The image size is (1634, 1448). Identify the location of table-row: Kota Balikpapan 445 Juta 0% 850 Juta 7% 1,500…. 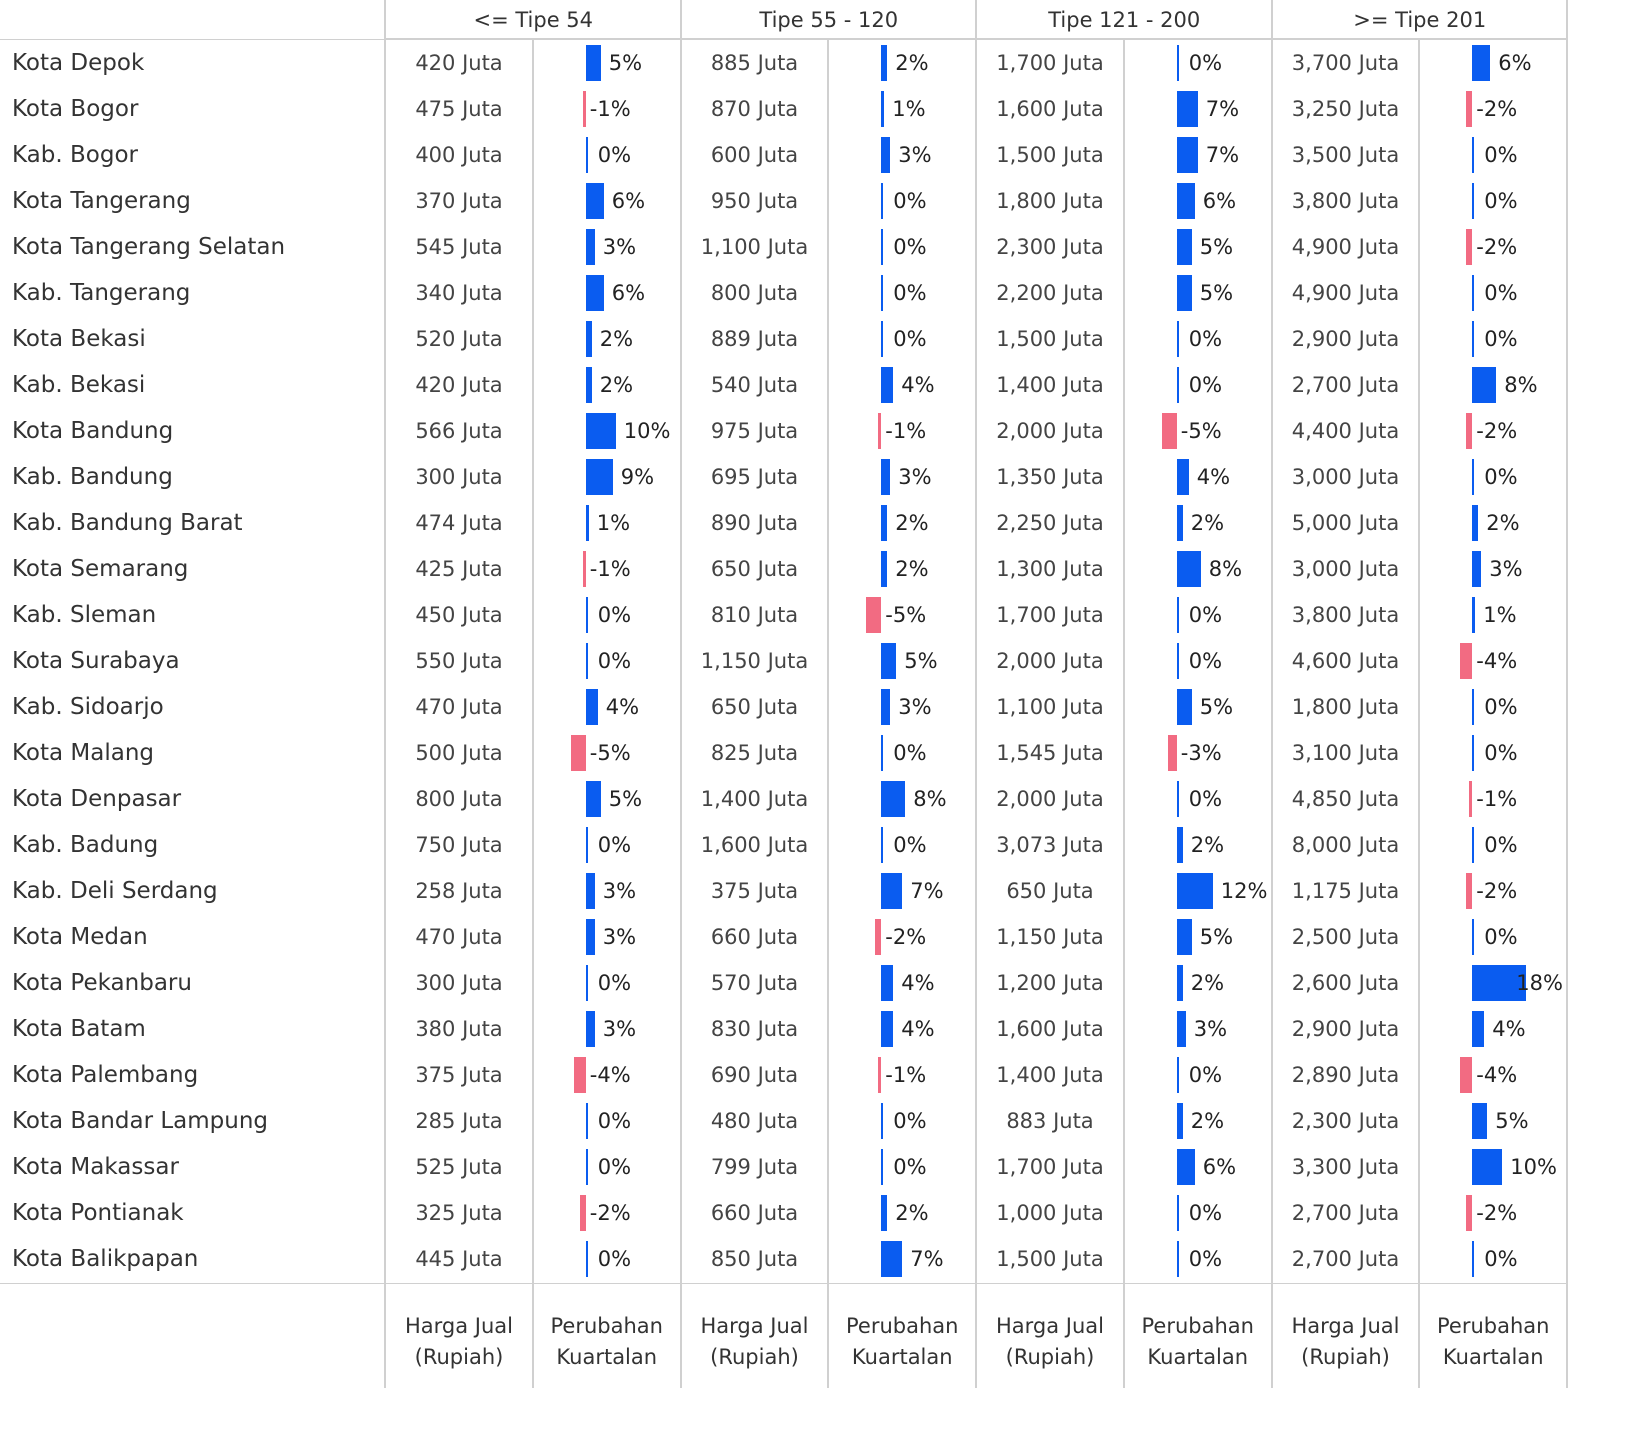
(783, 1259).